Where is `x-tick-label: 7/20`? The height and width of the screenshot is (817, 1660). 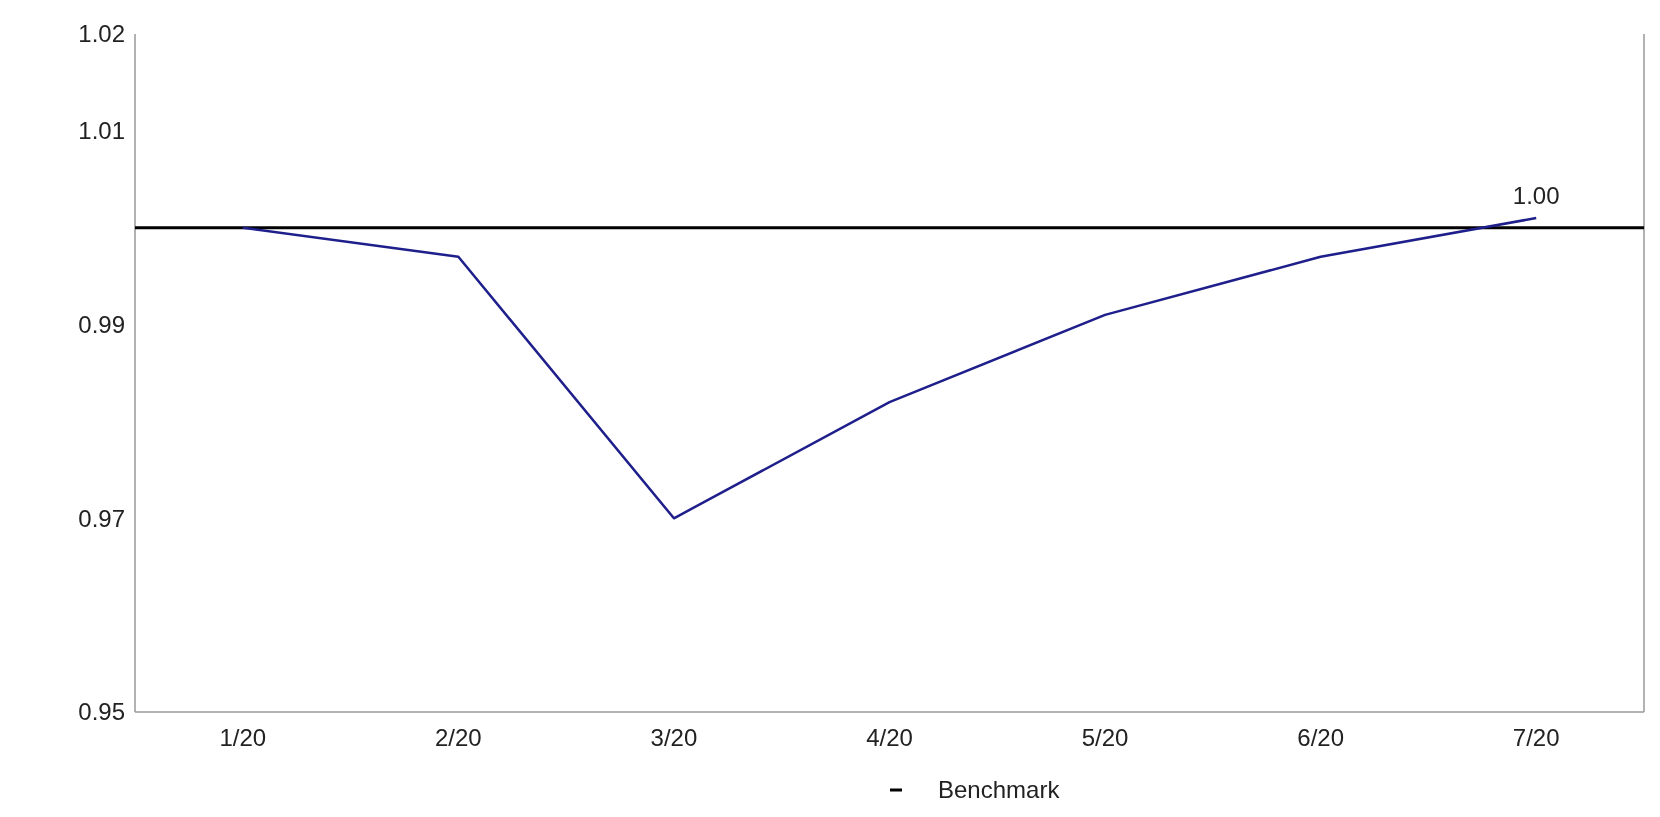
x-tick-label: 7/20 is located at coordinates (1536, 737).